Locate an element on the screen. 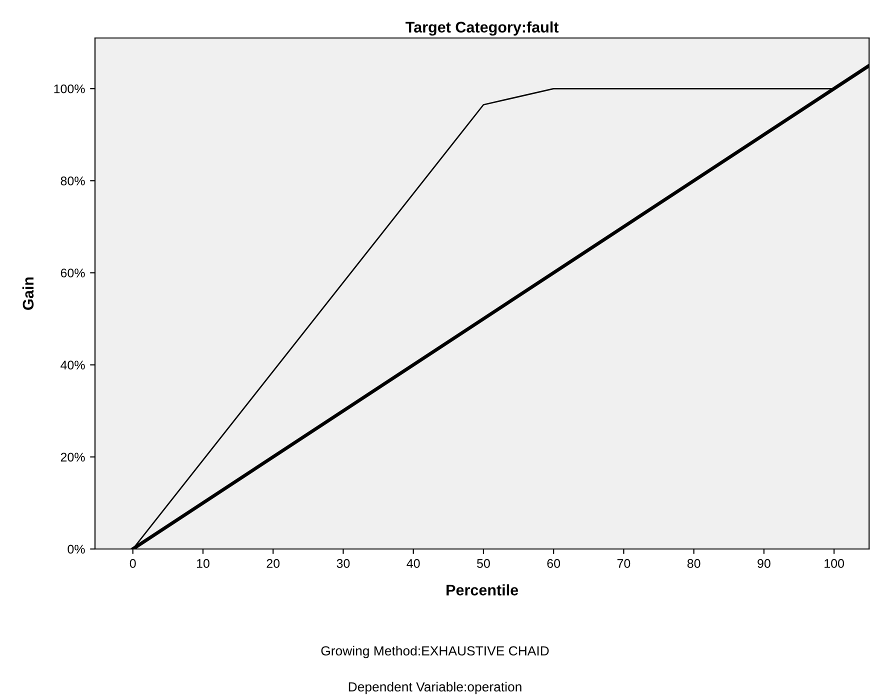  x-tick-label: 90 is located at coordinates (764, 563).